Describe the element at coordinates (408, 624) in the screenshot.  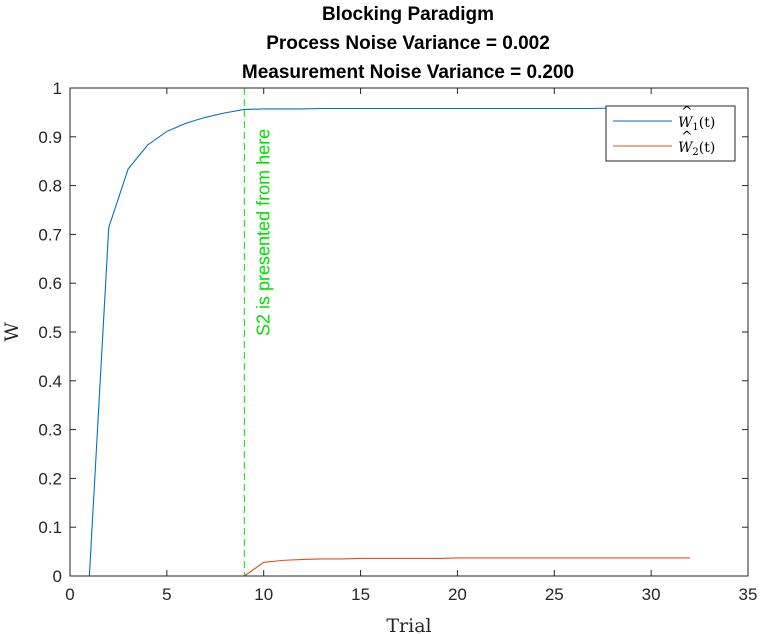
I see `x-axis-label: Trial` at that location.